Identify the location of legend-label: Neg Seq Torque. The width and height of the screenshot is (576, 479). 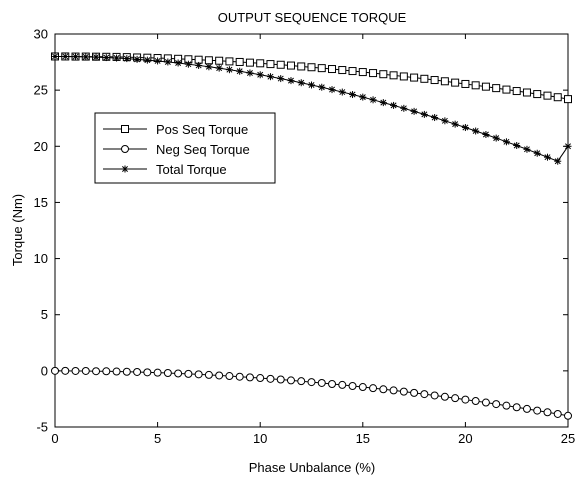
(203, 149).